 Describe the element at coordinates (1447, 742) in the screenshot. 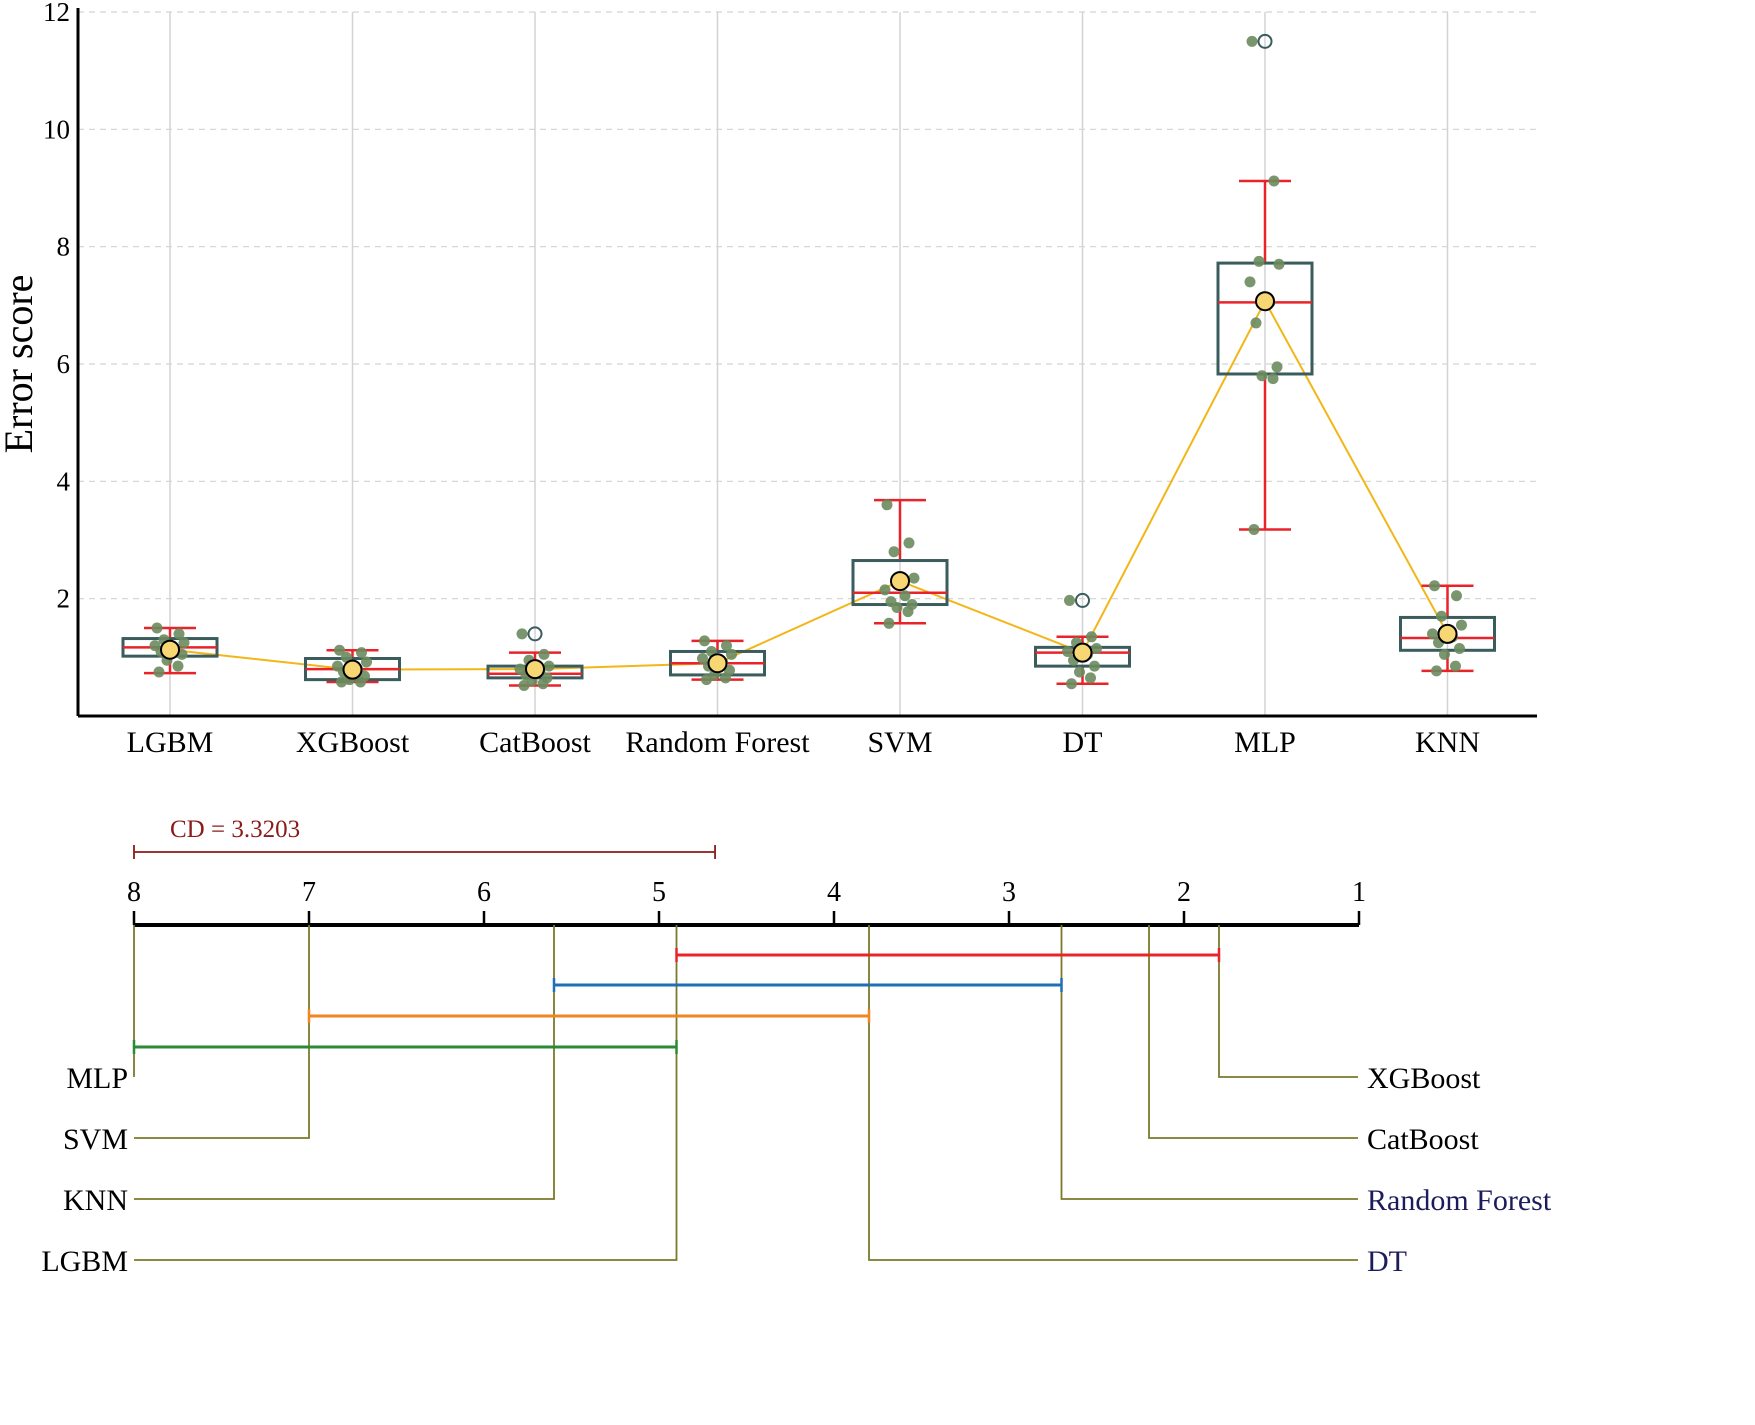

I see `x-tick-label: KNN` at that location.